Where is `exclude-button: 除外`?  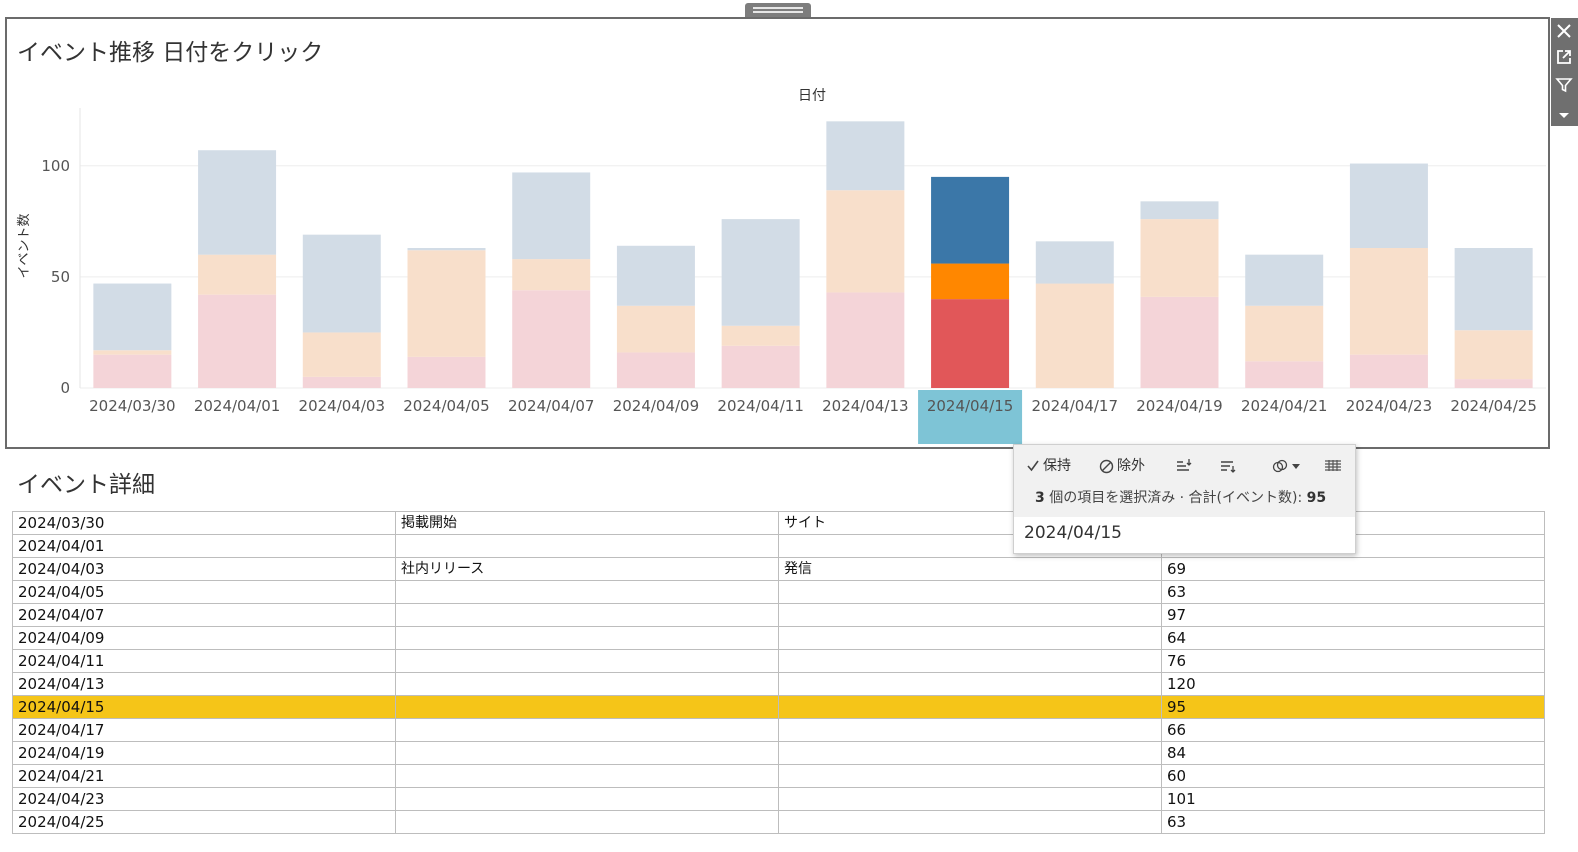 exclude-button: 除外 is located at coordinates (1122, 466).